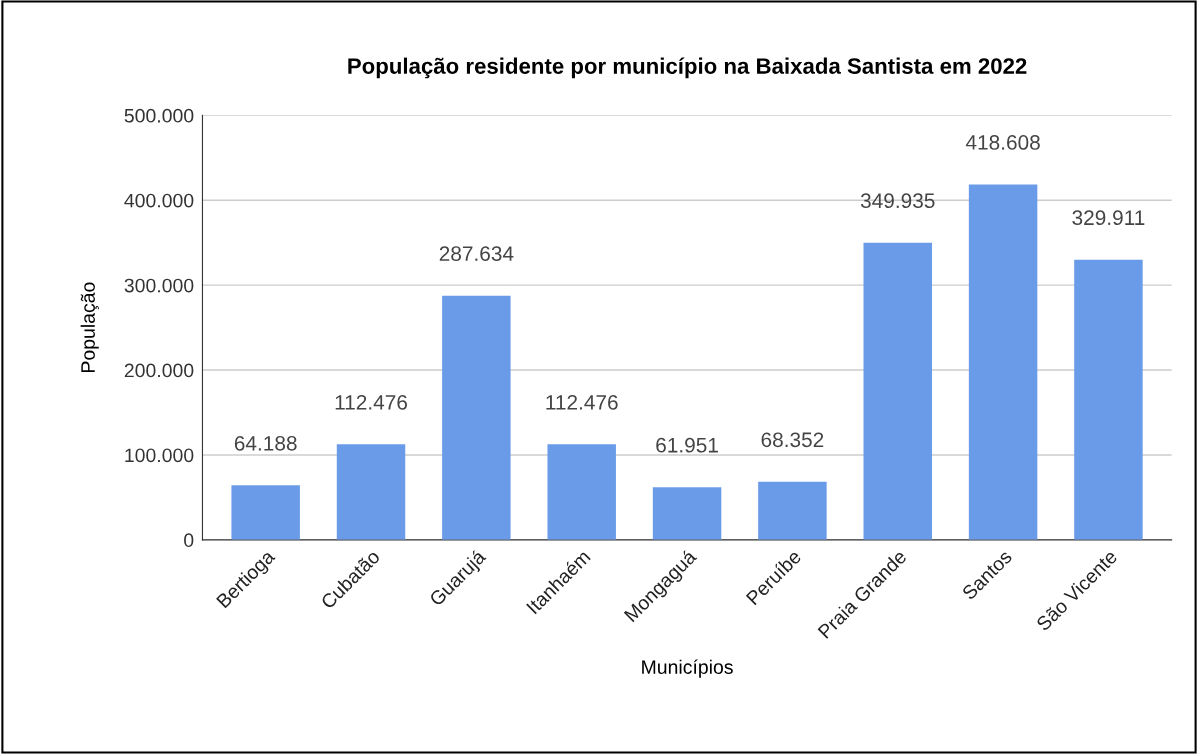 Image resolution: width=1198 pixels, height=754 pixels. Describe the element at coordinates (159, 455) in the screenshot. I see `y-tick-label: 100.000` at that location.